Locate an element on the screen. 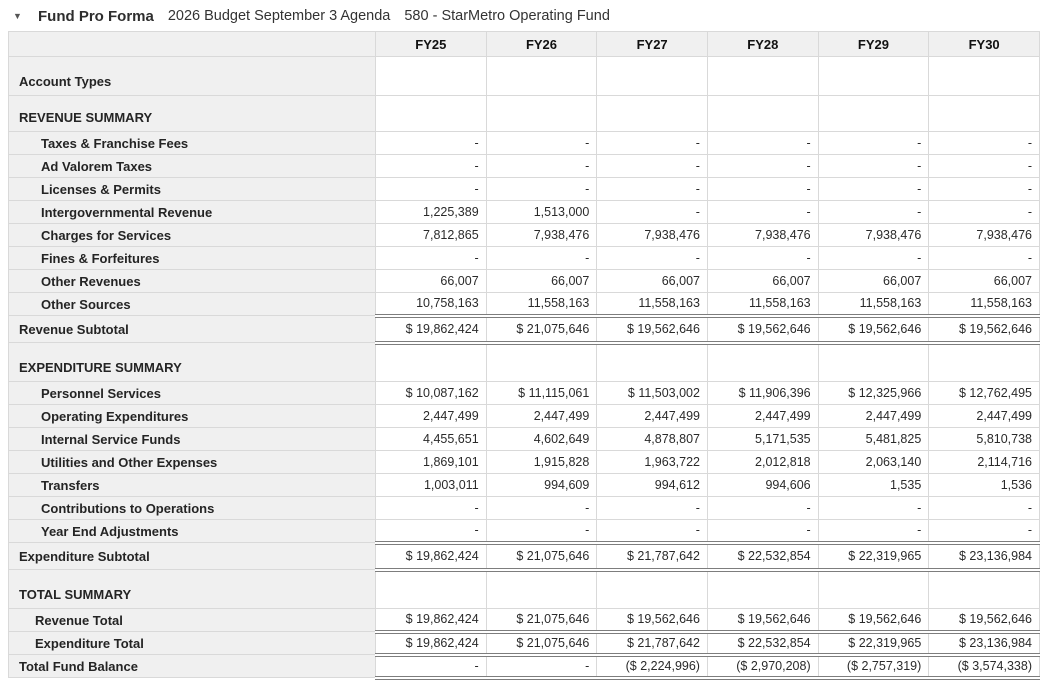 The width and height of the screenshot is (1047, 698). row-label: Expenditure Subtotal is located at coordinates (192, 556).